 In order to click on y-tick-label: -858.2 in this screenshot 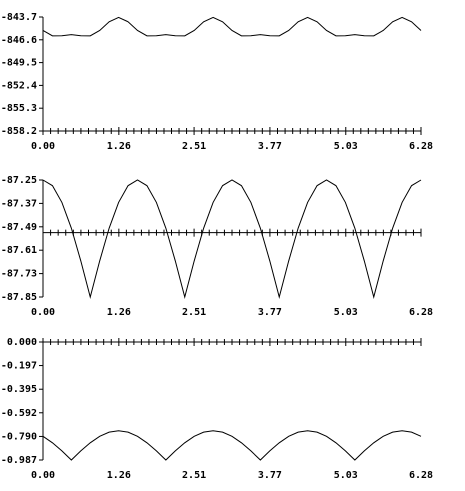, I will do `click(19, 131)`.